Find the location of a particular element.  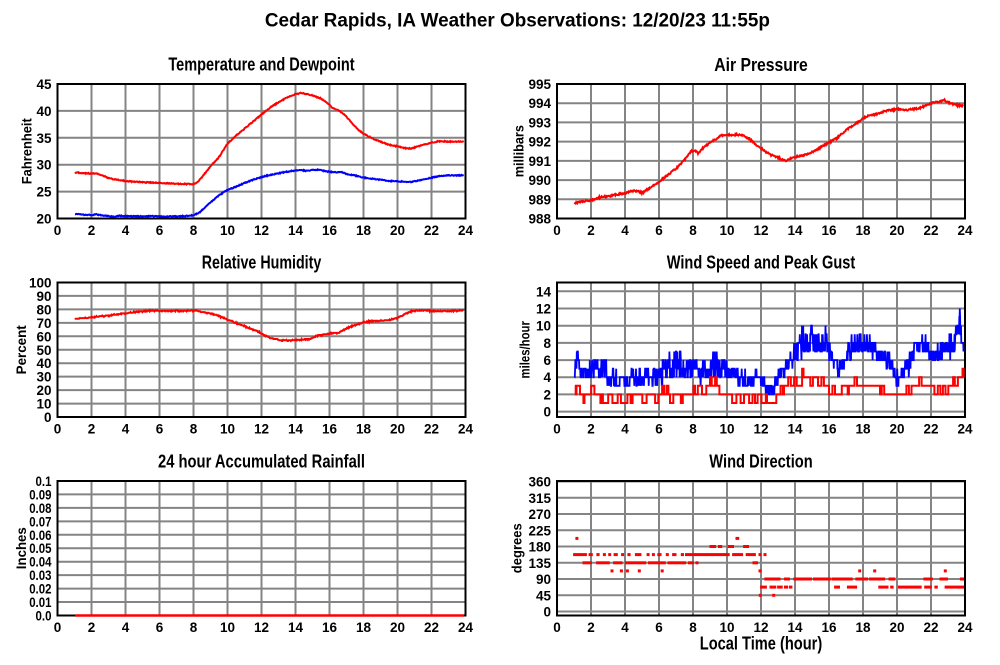

svg-text: Percent is located at coordinates (21, 349).